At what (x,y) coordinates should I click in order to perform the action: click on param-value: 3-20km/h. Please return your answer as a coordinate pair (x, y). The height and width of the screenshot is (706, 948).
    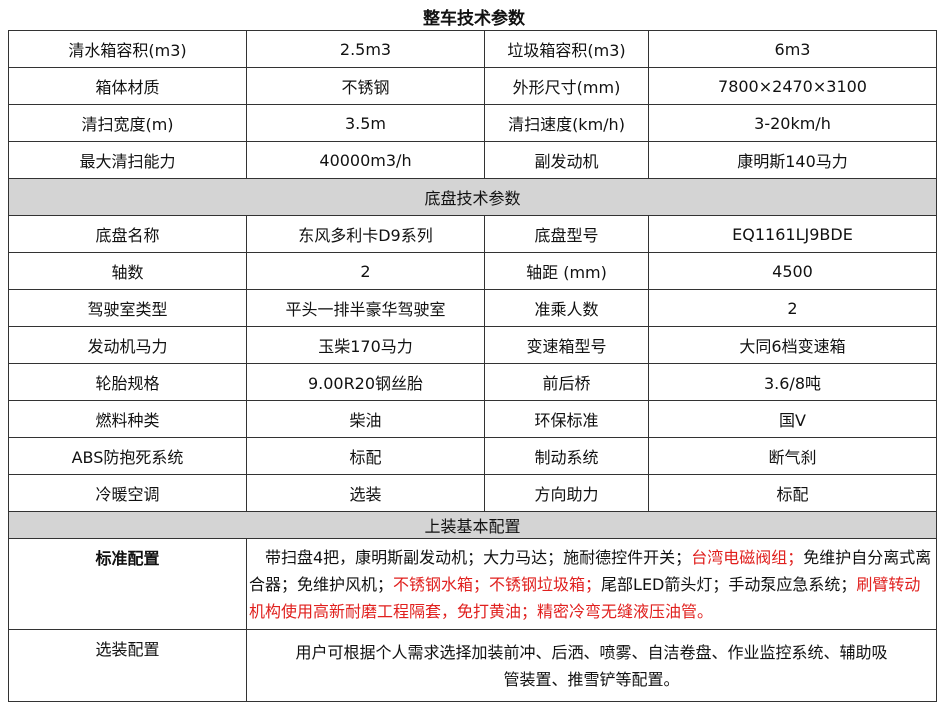
    Looking at the image, I should click on (792, 123).